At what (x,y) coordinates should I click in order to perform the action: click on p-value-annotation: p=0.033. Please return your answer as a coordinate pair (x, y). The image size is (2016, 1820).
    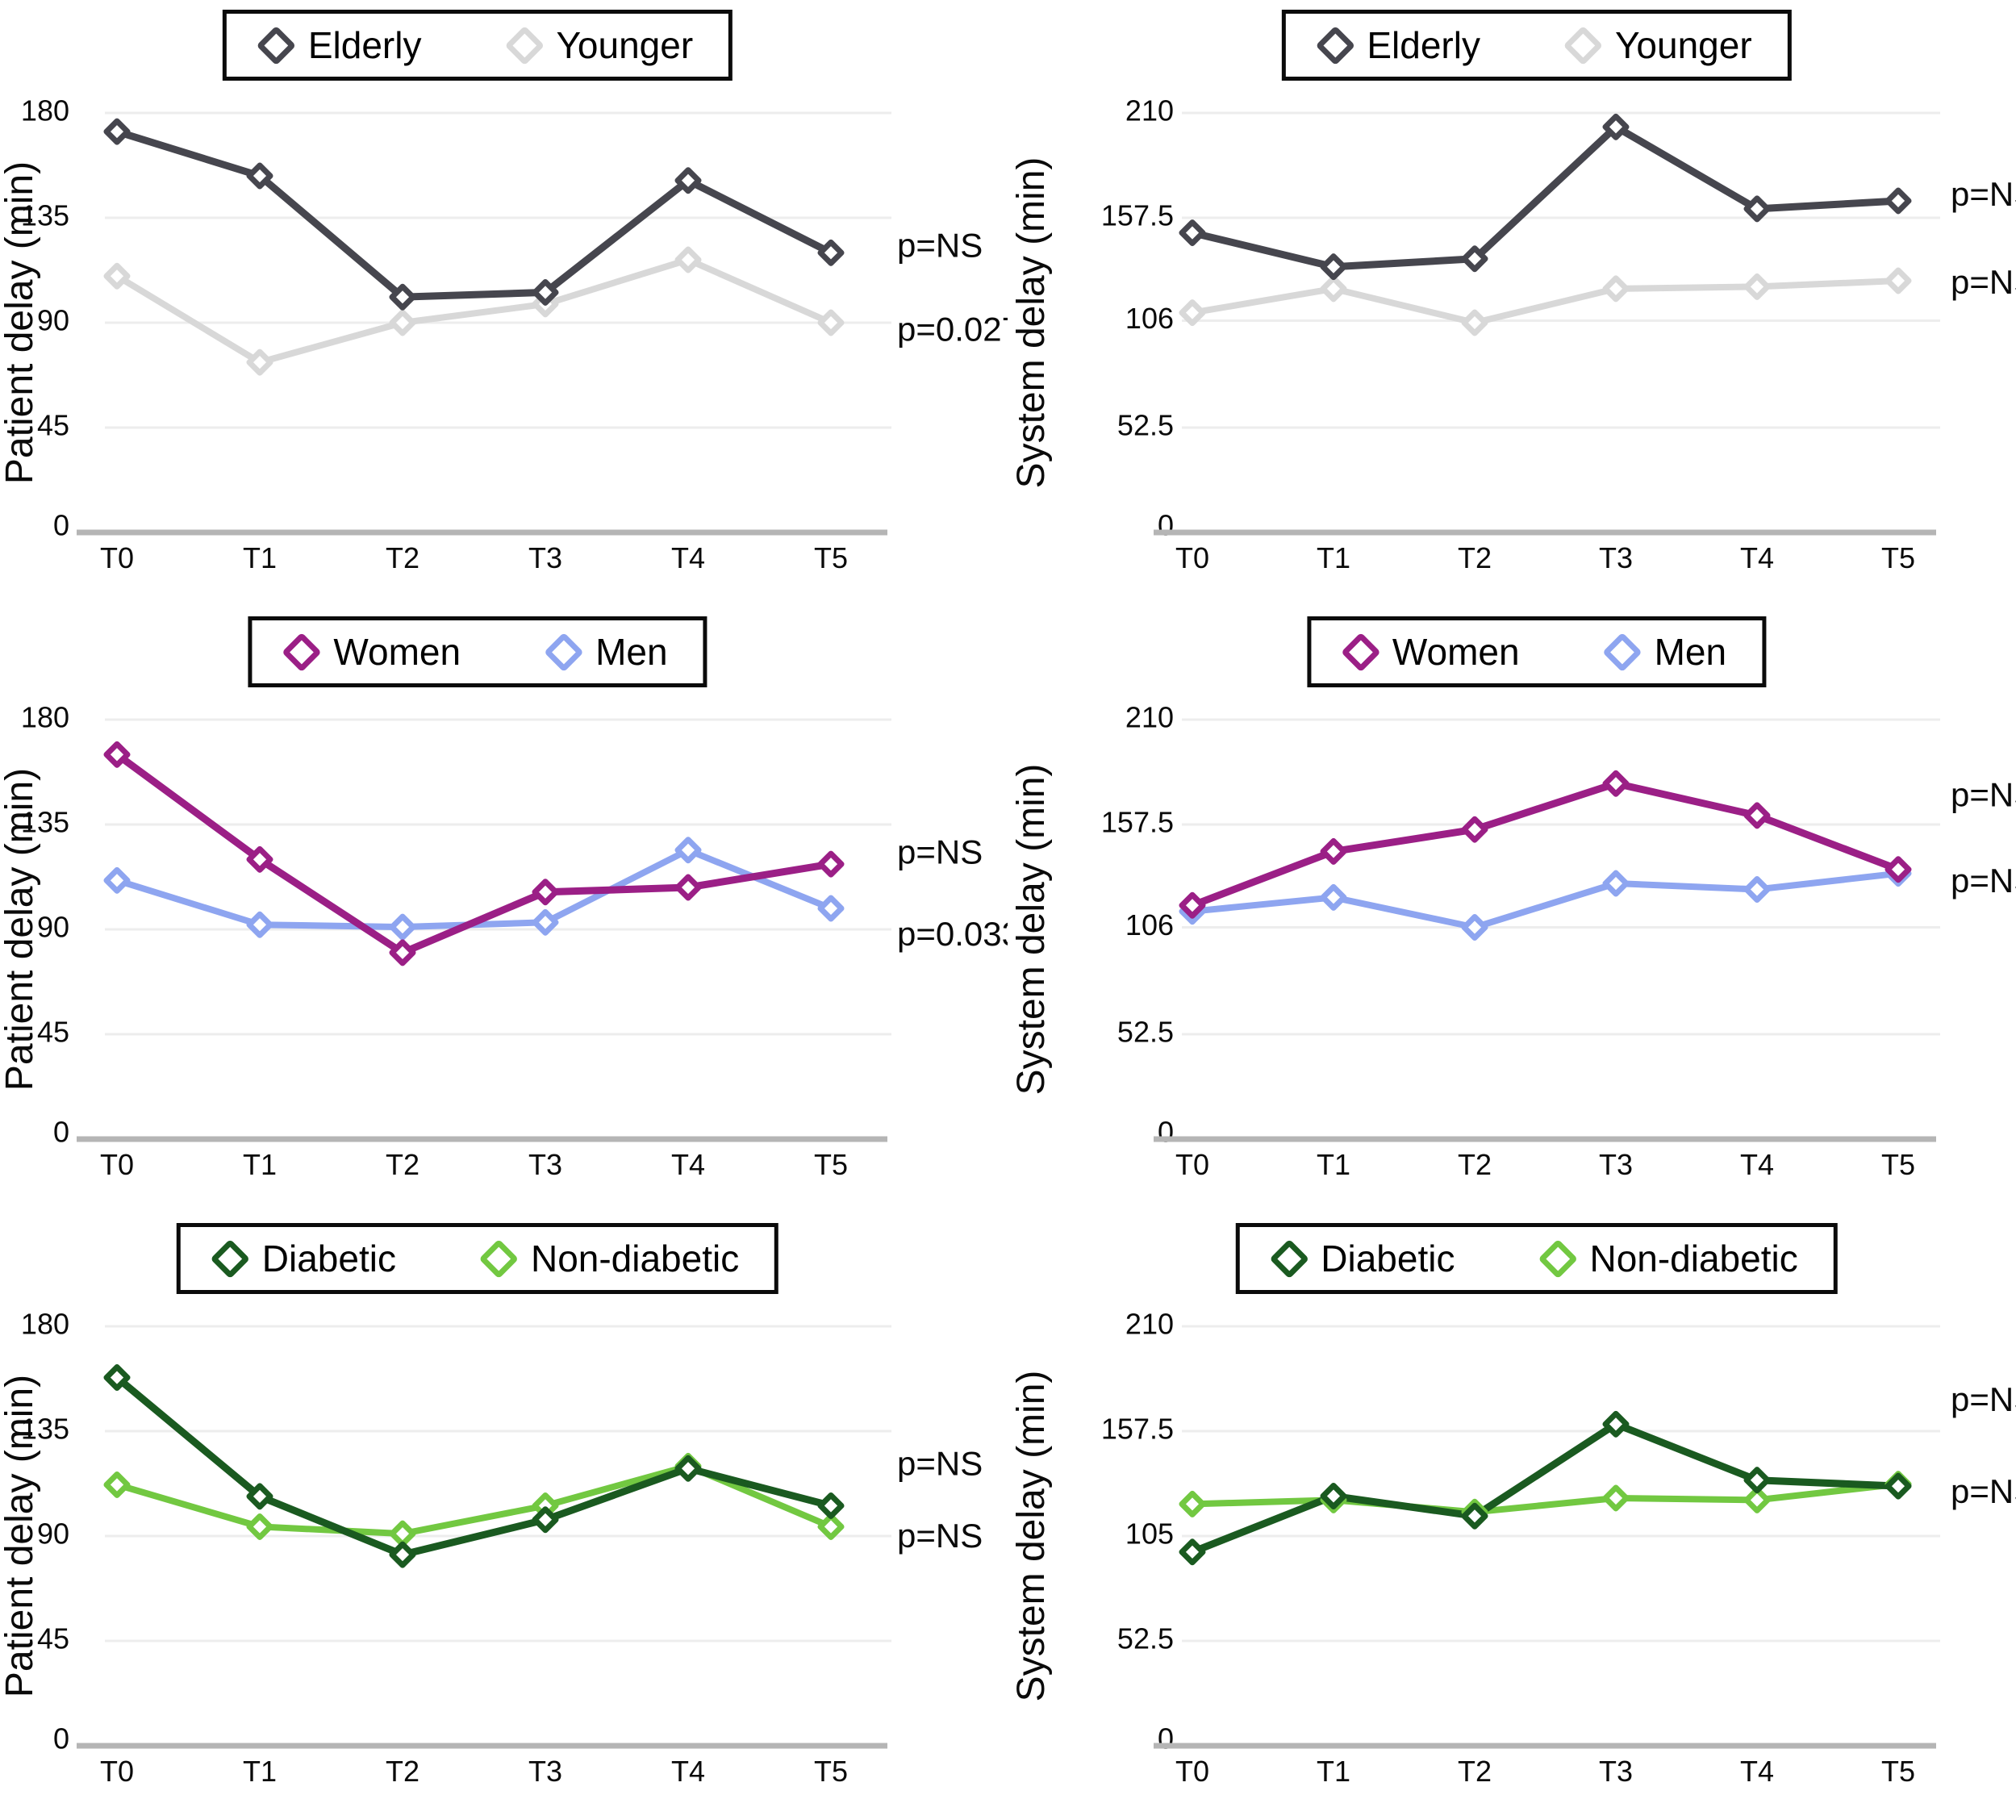
    Looking at the image, I should click on (952, 934).